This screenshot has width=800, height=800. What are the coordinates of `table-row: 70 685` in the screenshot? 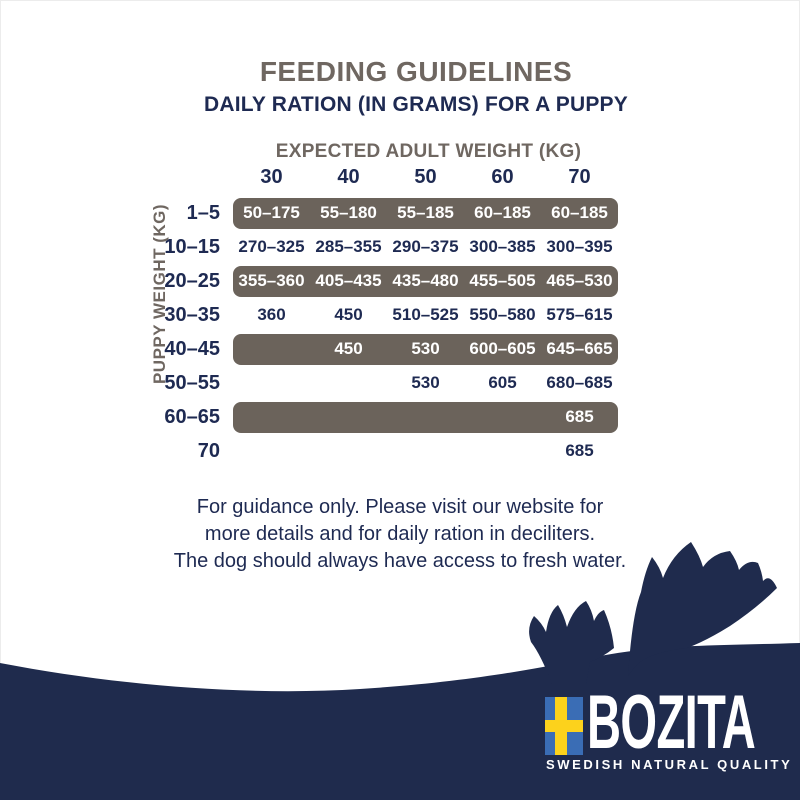 It's located at (386, 451).